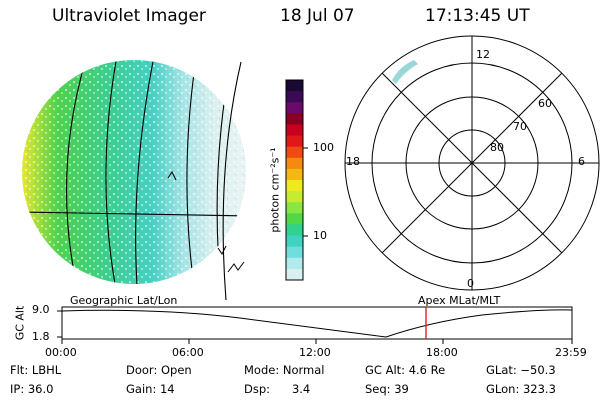 The height and width of the screenshot is (400, 600). Describe the element at coordinates (405, 370) in the screenshot. I see `footer-gc-alt: GC Alt: 4.6 Re` at that location.